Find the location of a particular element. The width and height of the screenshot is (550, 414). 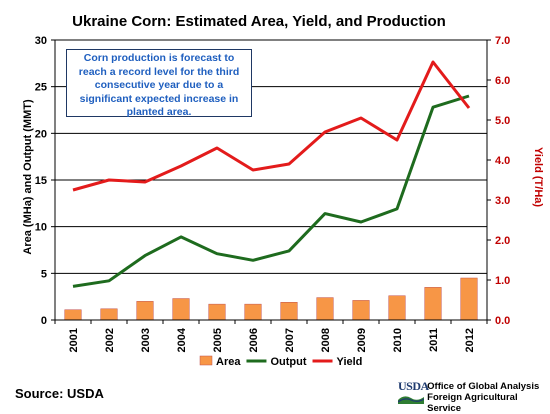

x-tick-label: 2001 is located at coordinates (74, 340).